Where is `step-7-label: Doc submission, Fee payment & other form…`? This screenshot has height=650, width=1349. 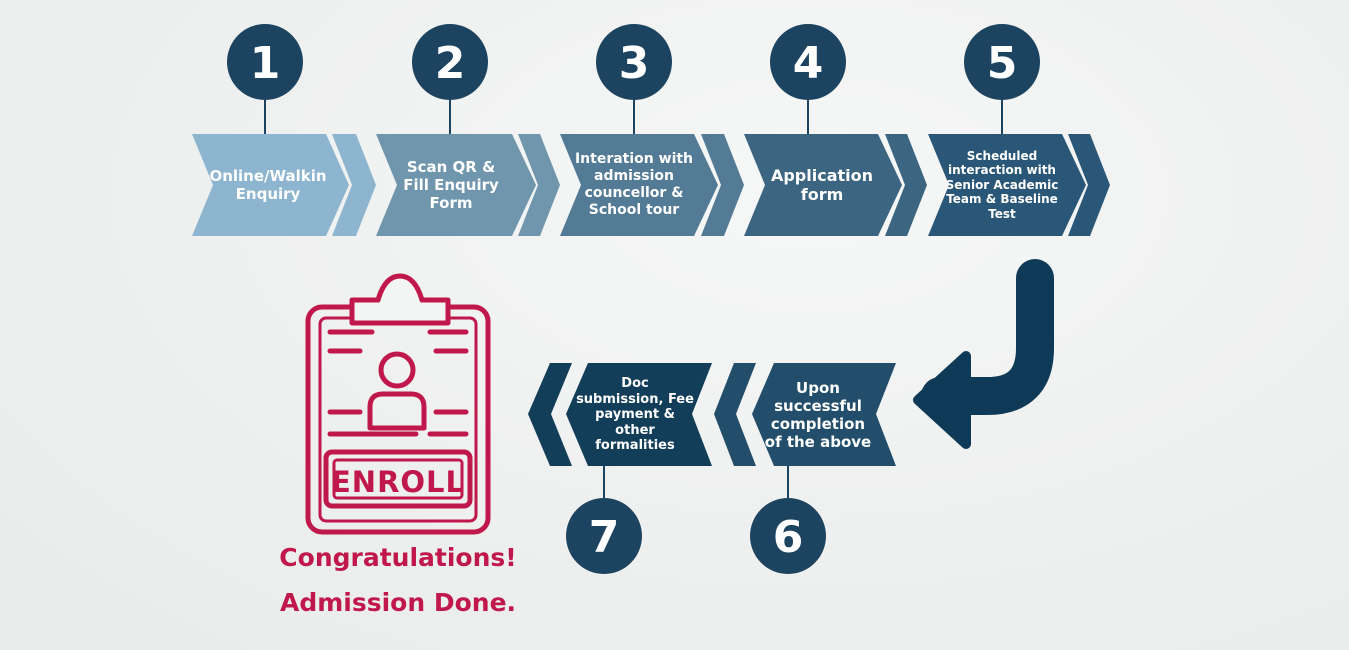
step-7-label: Doc submission, Fee payment & other form… is located at coordinates (635, 415).